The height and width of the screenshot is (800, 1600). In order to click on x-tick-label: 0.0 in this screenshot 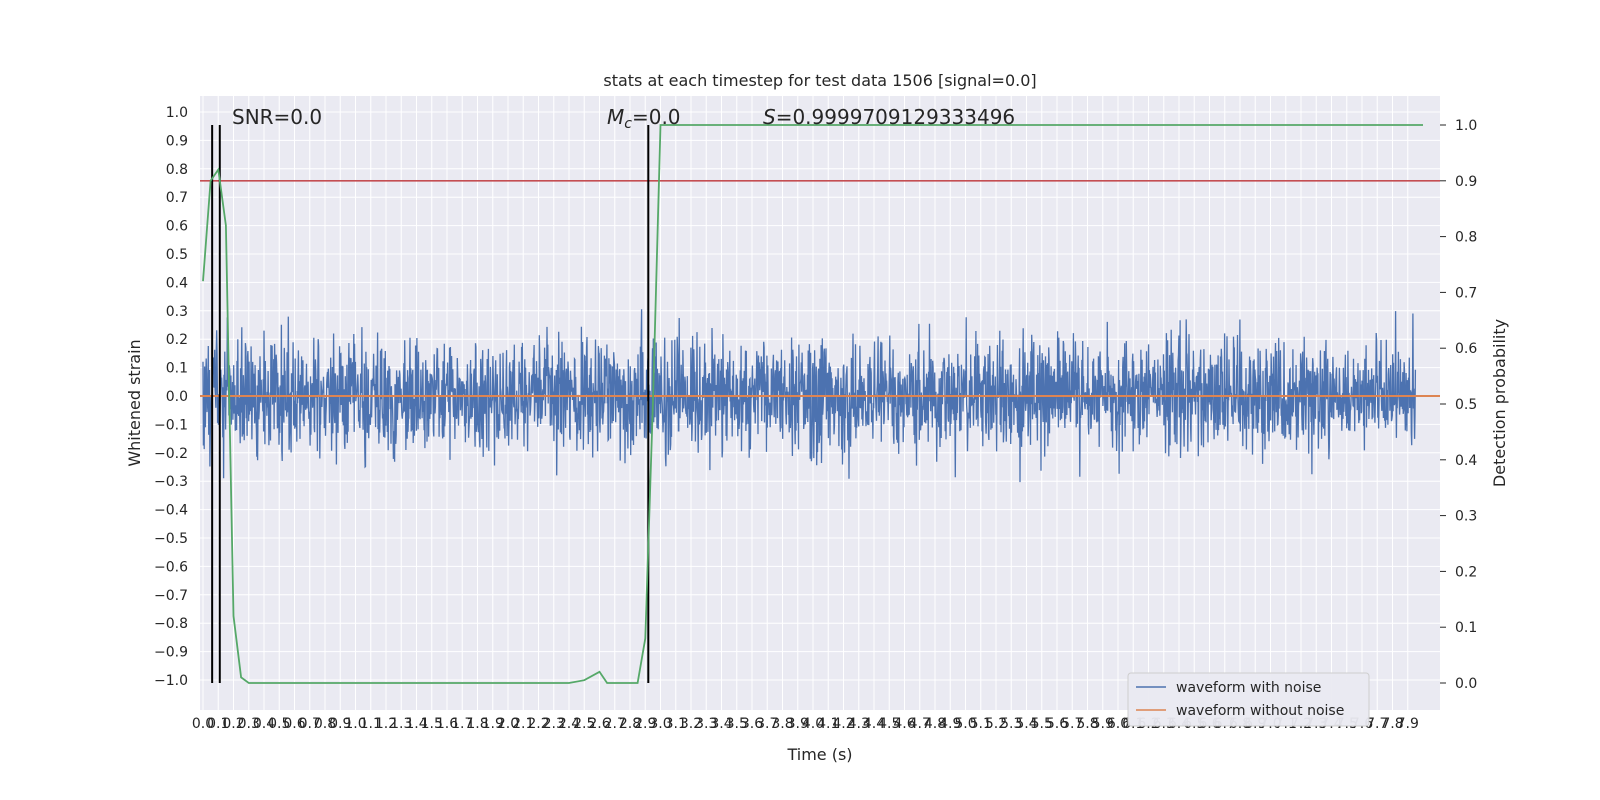, I will do `click(203, 724)`.